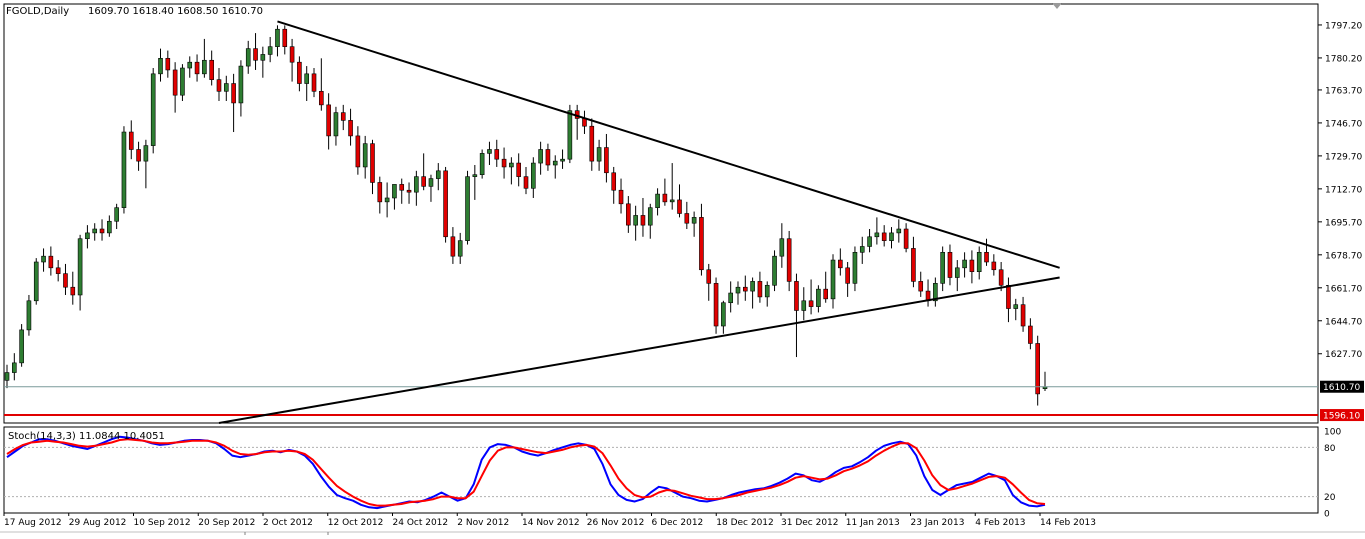 This screenshot has width=1365, height=539. What do you see at coordinates (1332, 433) in the screenshot?
I see `stoch-tick-label: 100` at bounding box center [1332, 433].